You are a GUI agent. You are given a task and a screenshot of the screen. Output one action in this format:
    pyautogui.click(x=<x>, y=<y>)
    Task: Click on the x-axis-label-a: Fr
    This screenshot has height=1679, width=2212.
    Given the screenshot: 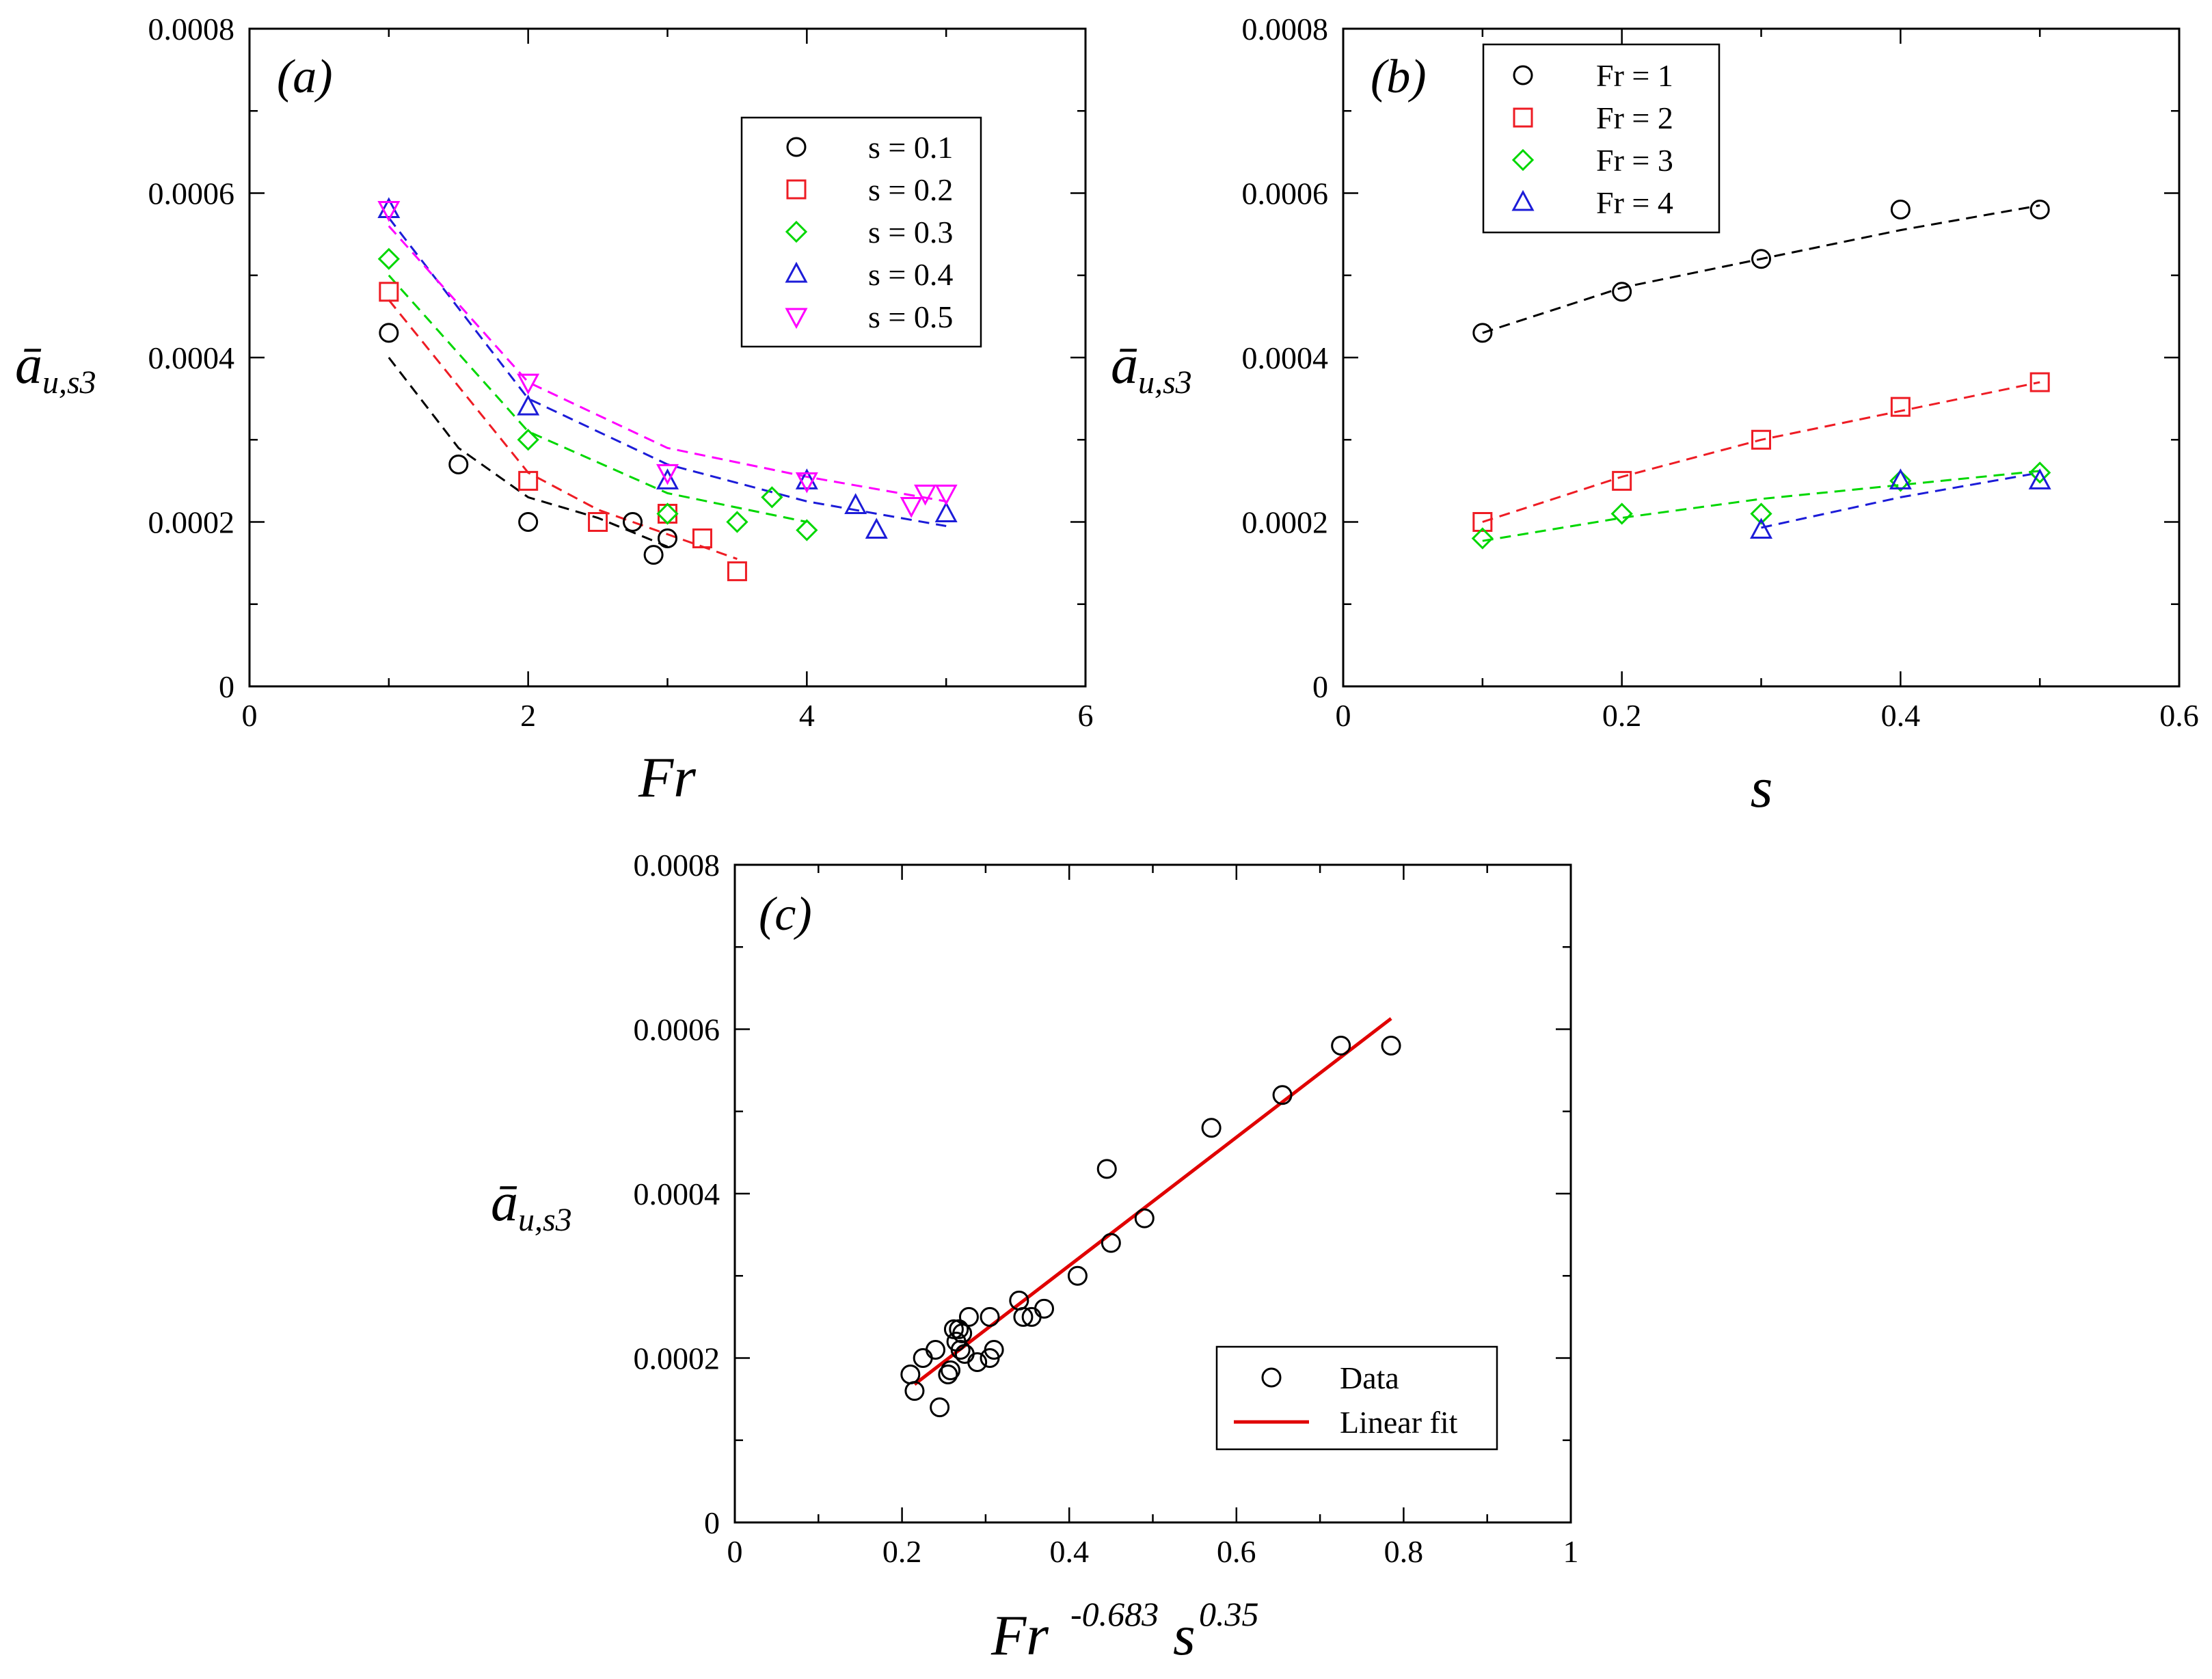 What is the action you would take?
    pyautogui.click(x=667, y=777)
    